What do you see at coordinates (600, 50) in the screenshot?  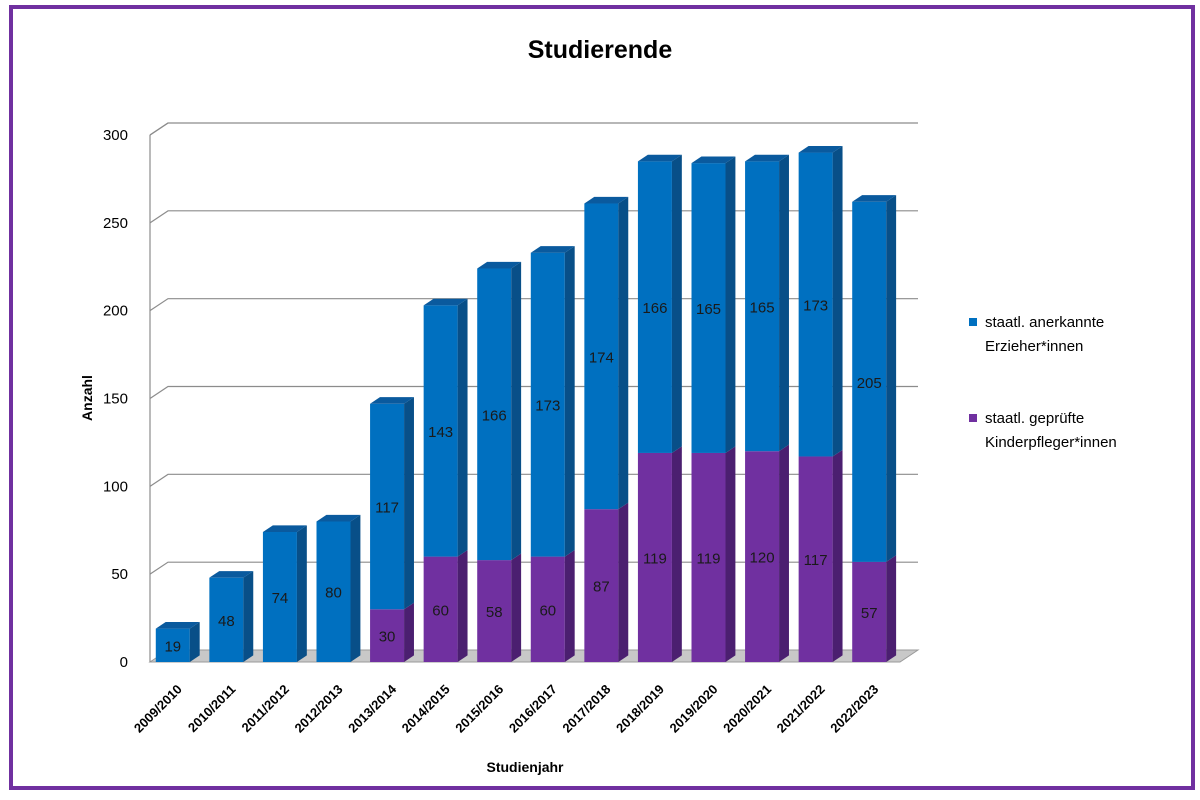 I see `chart-title: Studierende` at bounding box center [600, 50].